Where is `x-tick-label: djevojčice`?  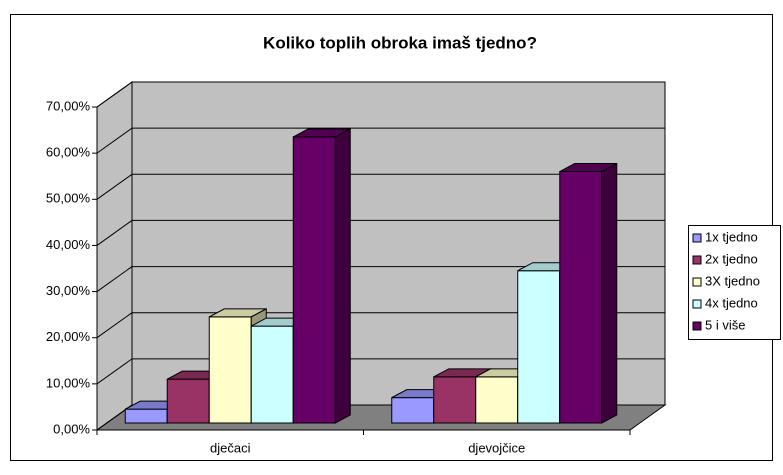
x-tick-label: djevojčice is located at coordinates (496, 447).